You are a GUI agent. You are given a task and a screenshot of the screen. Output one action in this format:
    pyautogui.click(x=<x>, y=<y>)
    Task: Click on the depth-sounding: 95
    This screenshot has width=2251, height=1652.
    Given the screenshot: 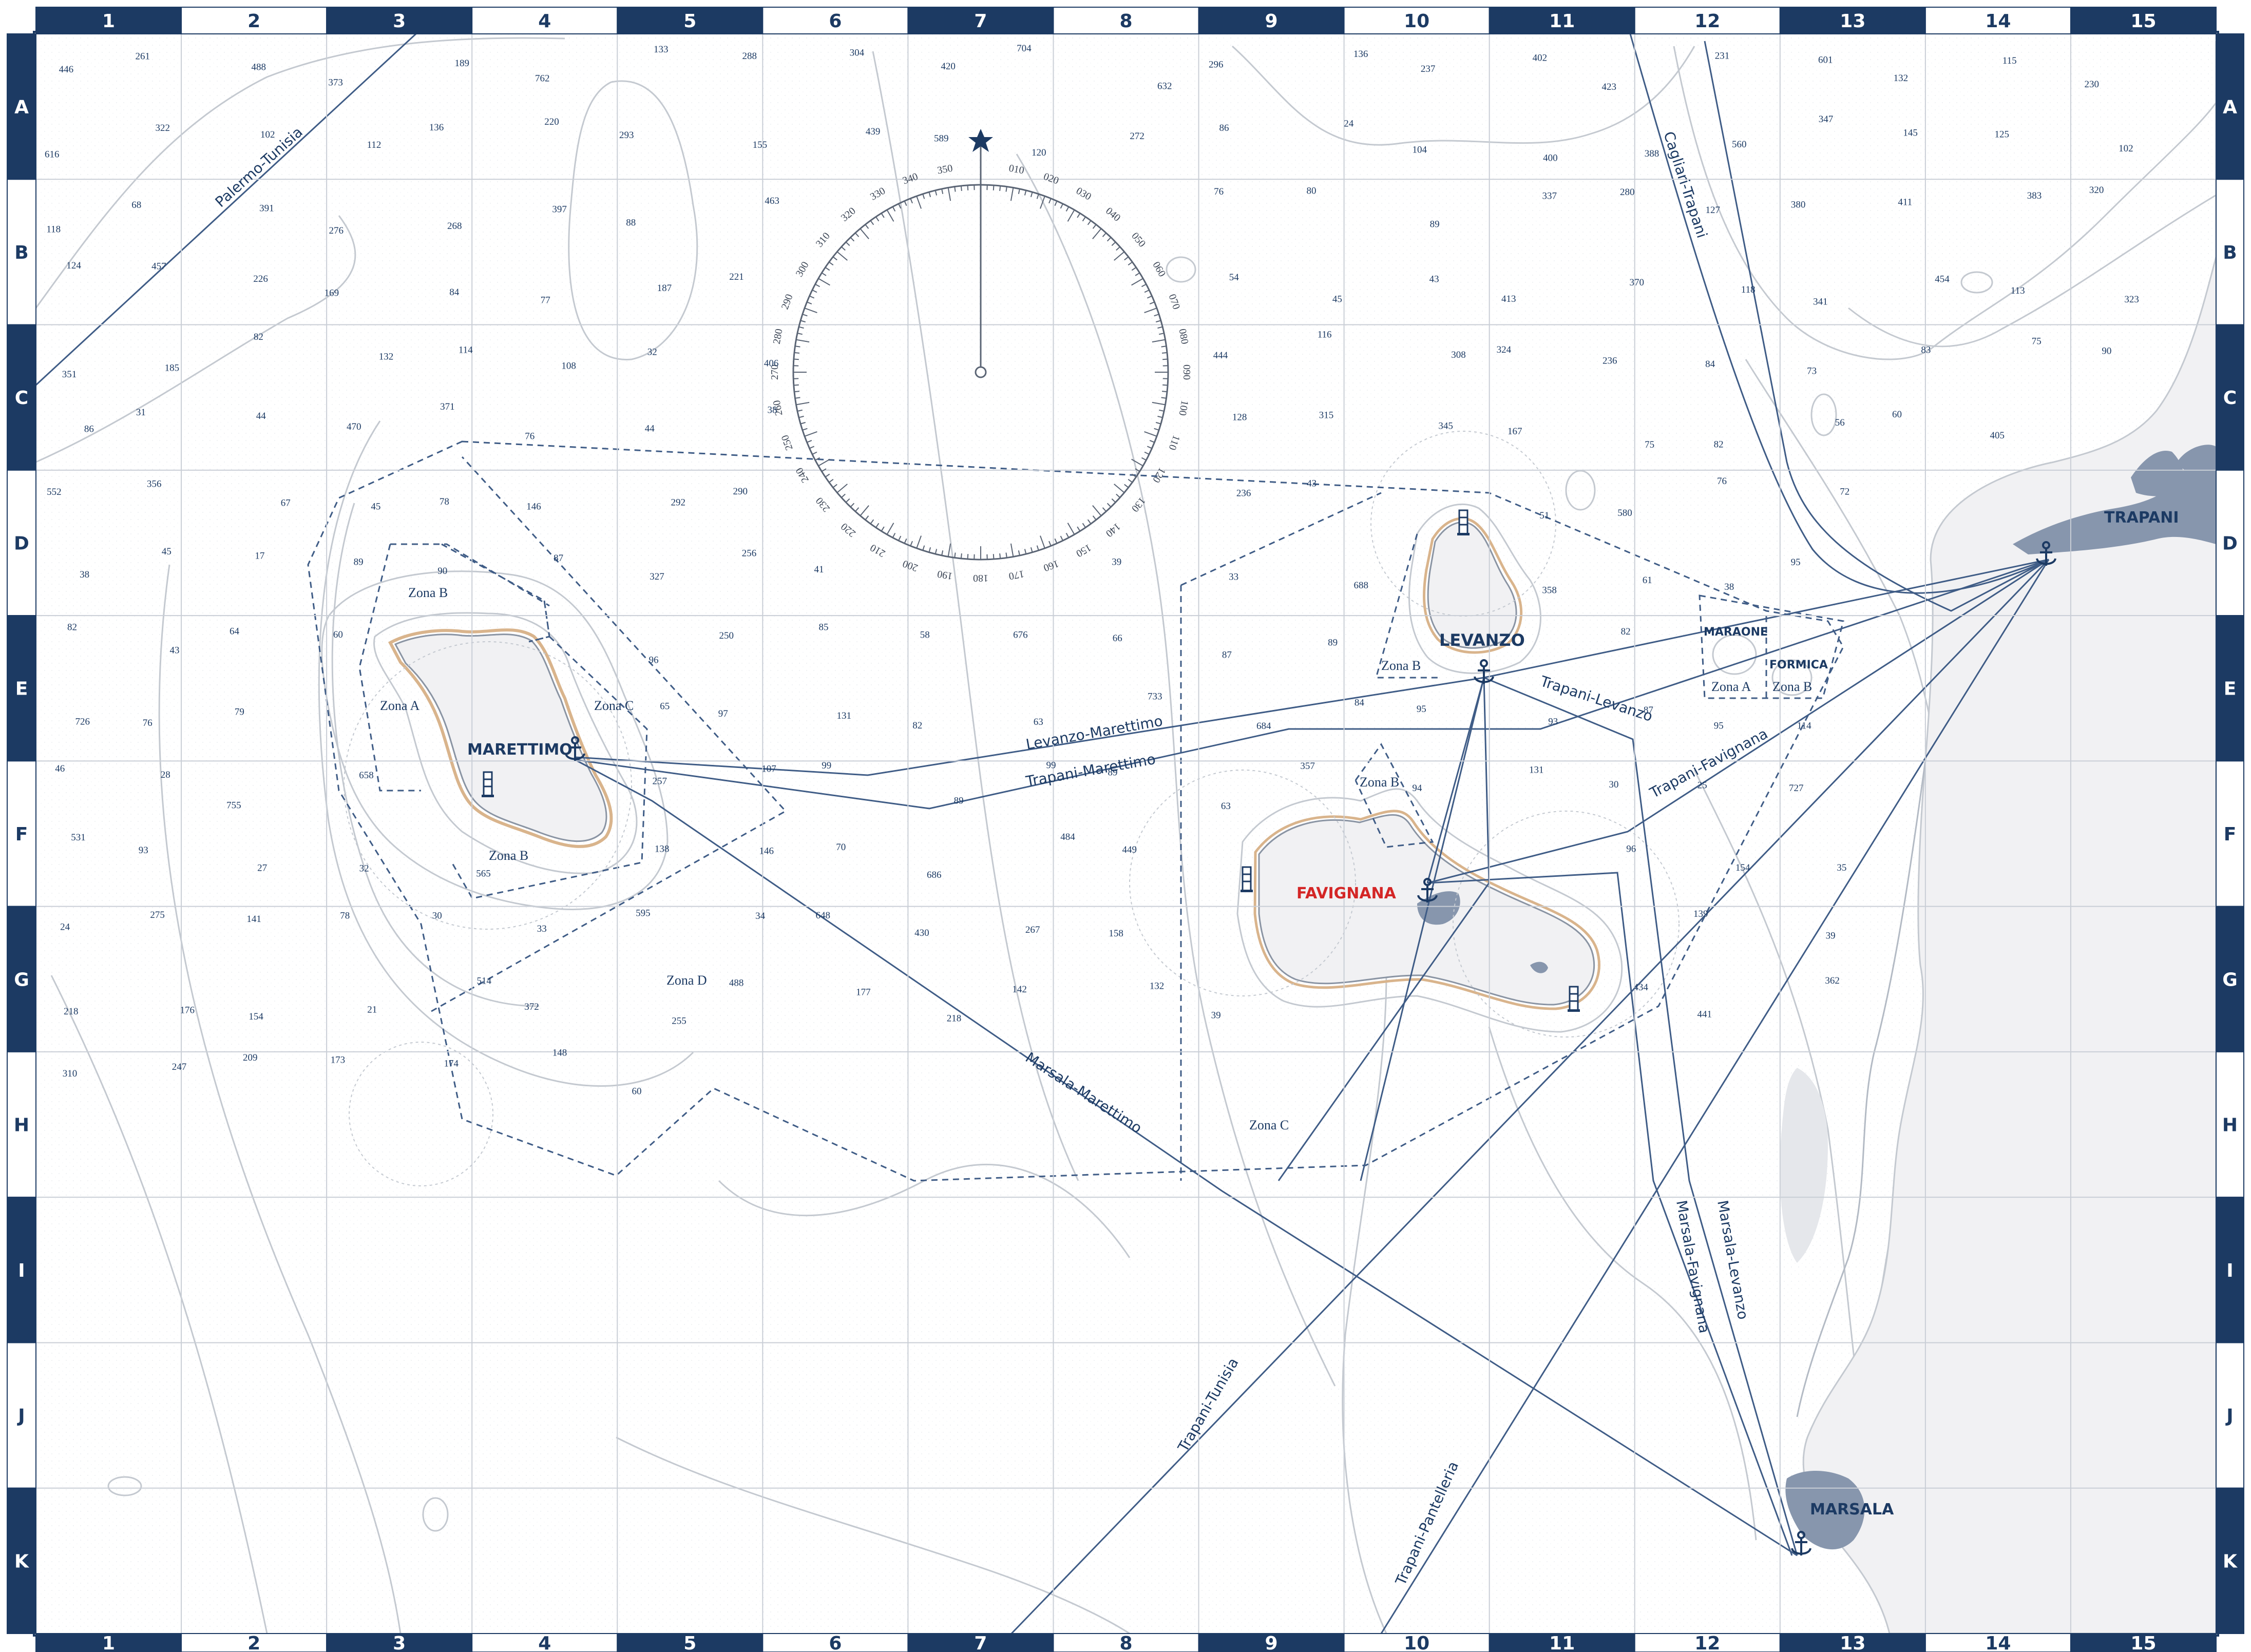 What is the action you would take?
    pyautogui.click(x=1421, y=709)
    